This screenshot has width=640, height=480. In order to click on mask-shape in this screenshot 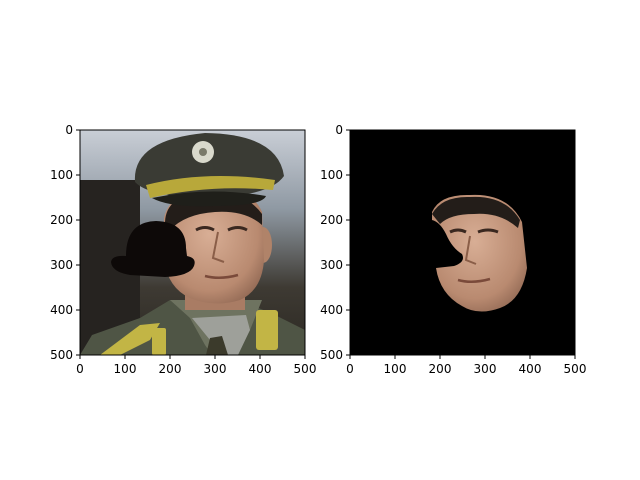, I will do `click(153, 249)`.